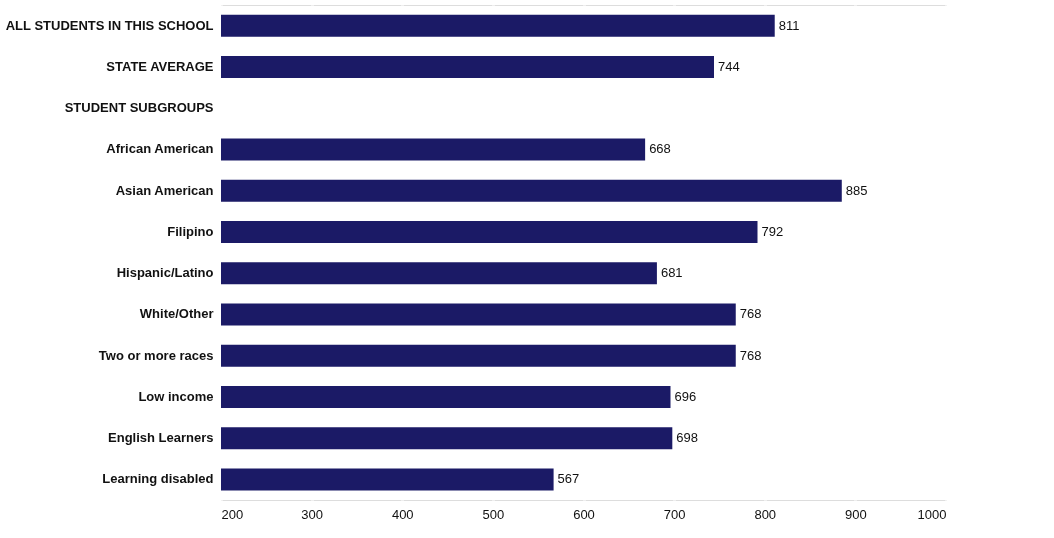 Image resolution: width=1054 pixels, height=538 pixels. What do you see at coordinates (165, 273) in the screenshot?
I see `y-tick-label: Hispanic/Latino` at bounding box center [165, 273].